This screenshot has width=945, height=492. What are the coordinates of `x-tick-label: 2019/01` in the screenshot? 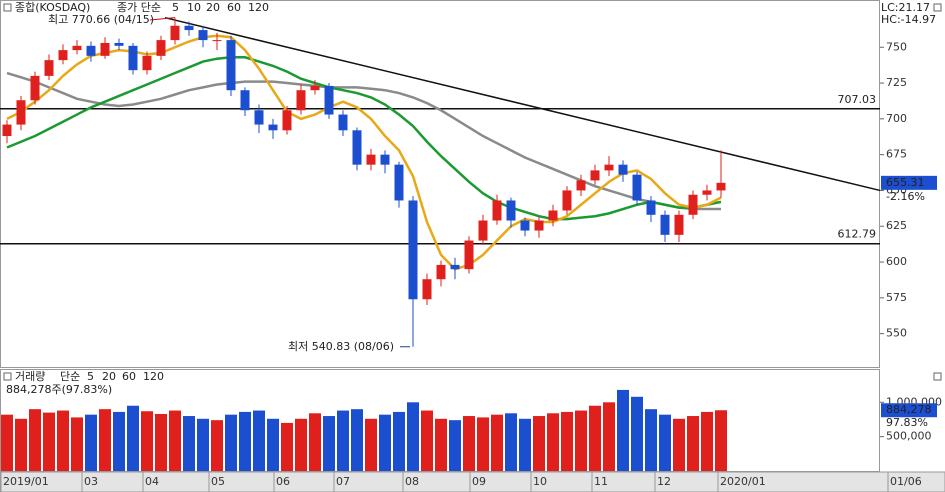 It's located at (26, 481).